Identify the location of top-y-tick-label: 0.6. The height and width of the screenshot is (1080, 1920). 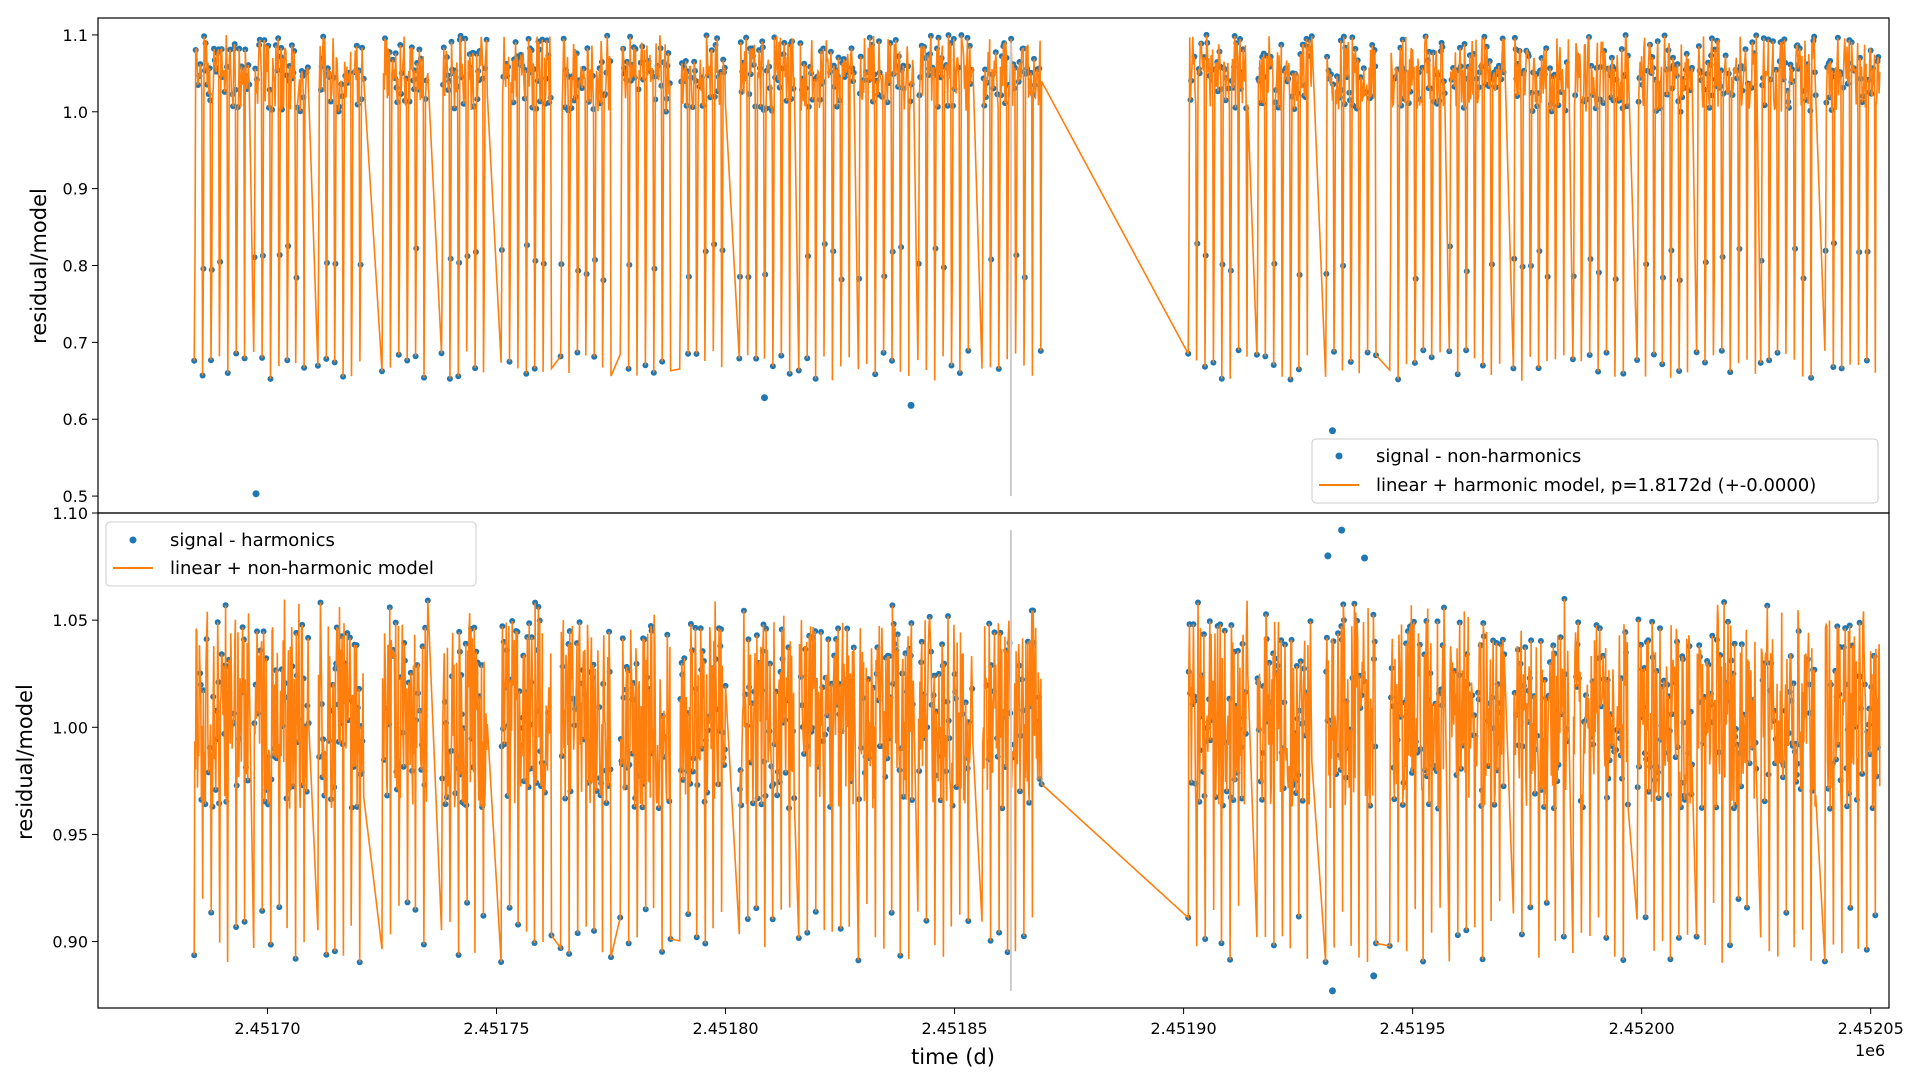
(75, 419).